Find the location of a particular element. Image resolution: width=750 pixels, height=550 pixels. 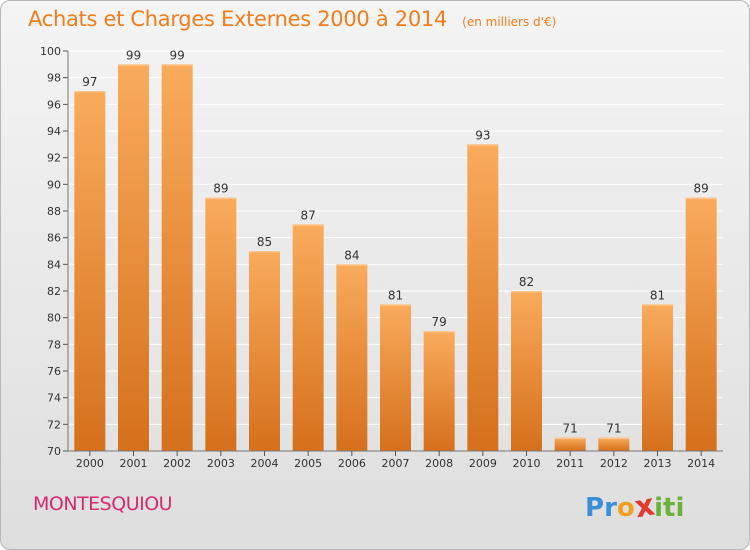

bar-value-label: 85 is located at coordinates (264, 242).